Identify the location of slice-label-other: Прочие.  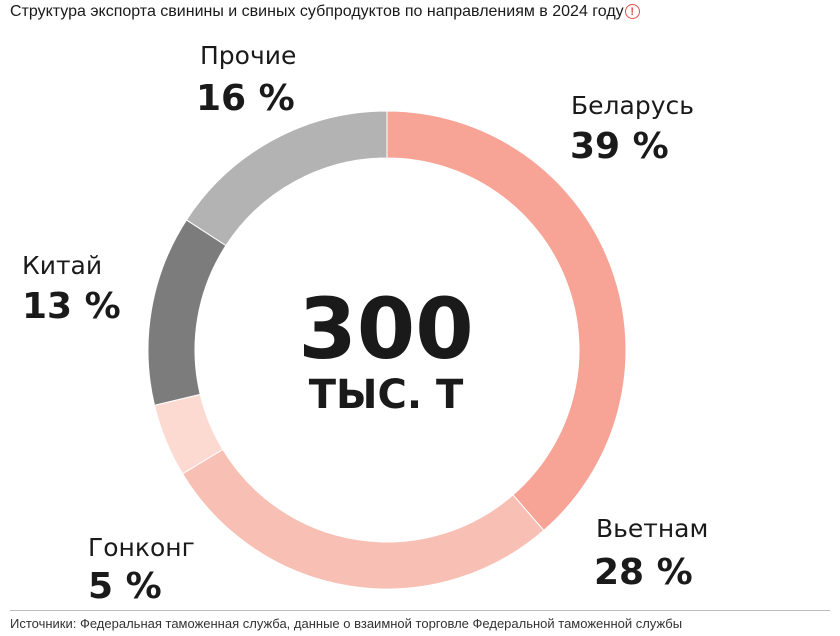
(248, 55).